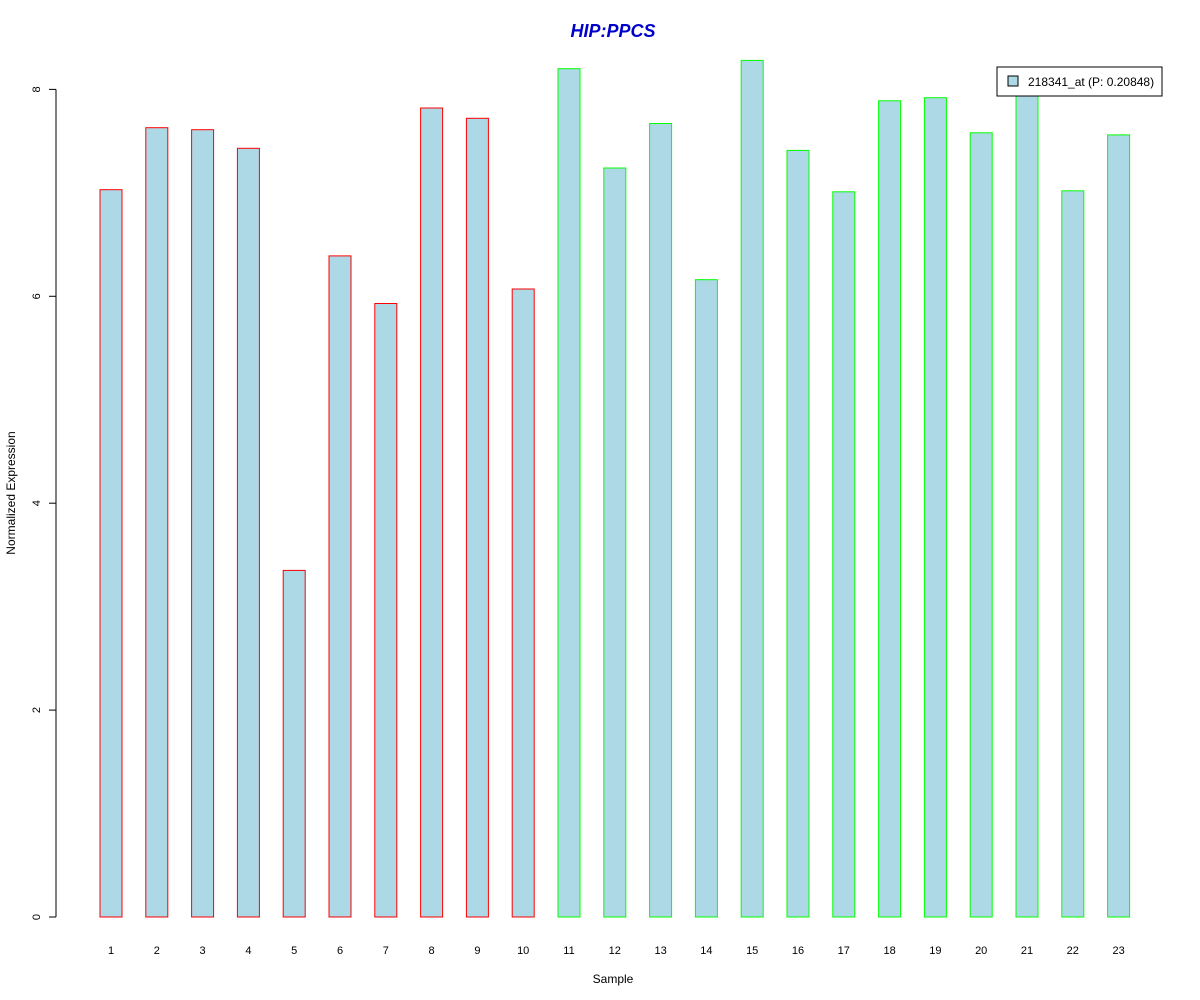  Describe the element at coordinates (477, 951) in the screenshot. I see `x-tick-label: 9` at that location.